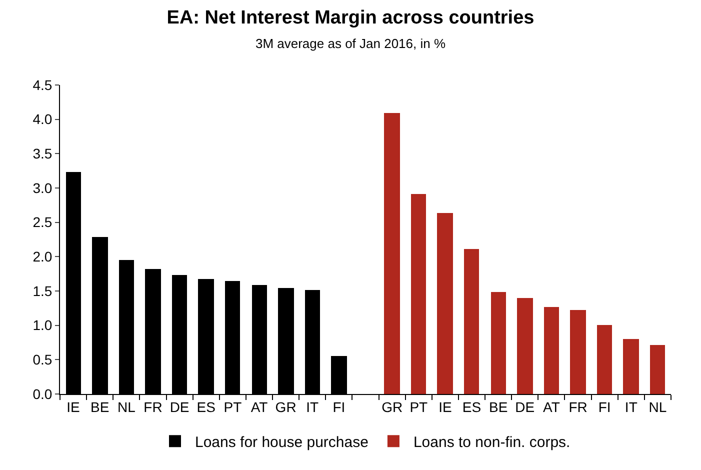  I want to click on y-tick-label: 2.0, so click(42, 256).